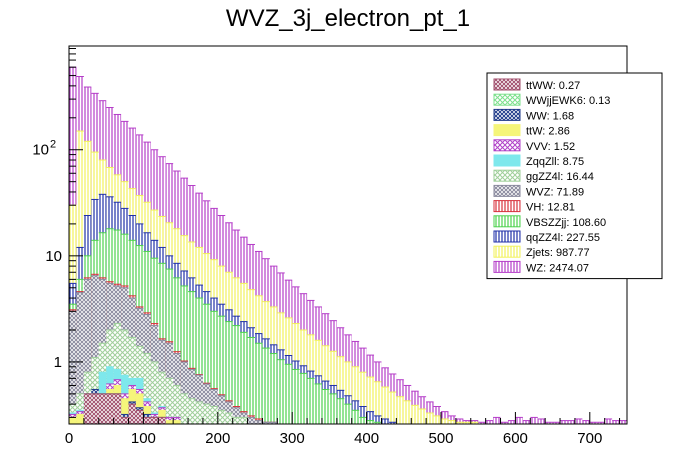  What do you see at coordinates (292, 438) in the screenshot?
I see `x-tick-label: 300` at bounding box center [292, 438].